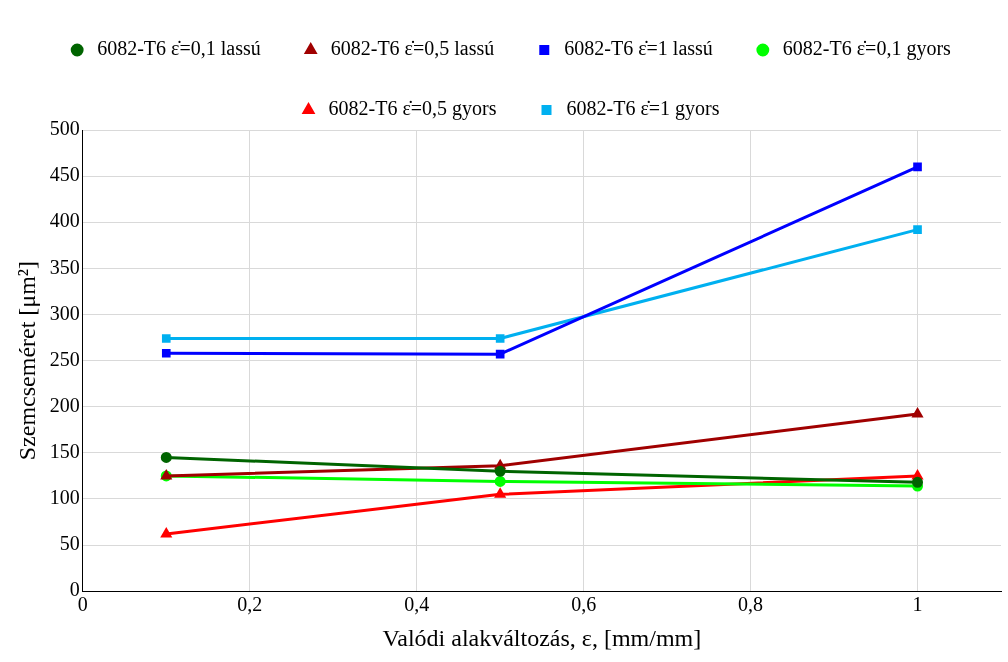 The height and width of the screenshot is (662, 1008). I want to click on x-tick-label: 0,4, so click(417, 604).